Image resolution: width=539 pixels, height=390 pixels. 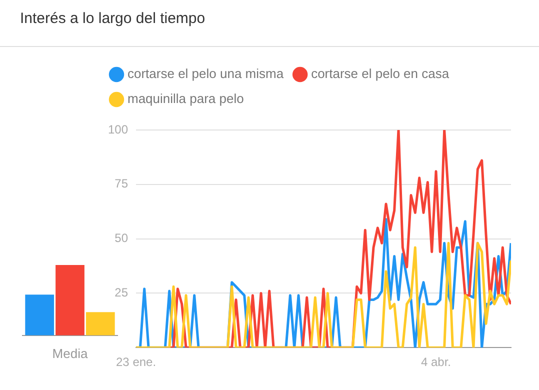 I want to click on legend-label: cortarse el pelo en casa, so click(x=380, y=74).